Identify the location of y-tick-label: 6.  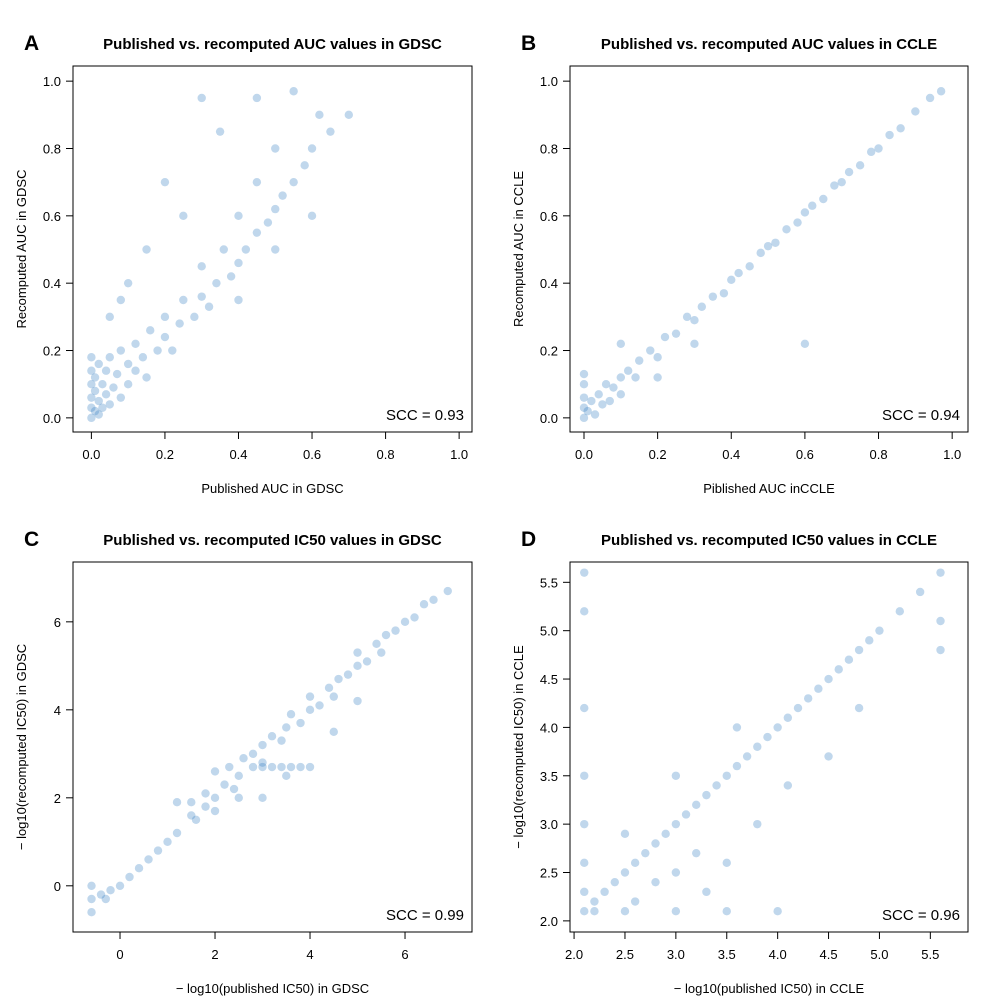
(57, 622).